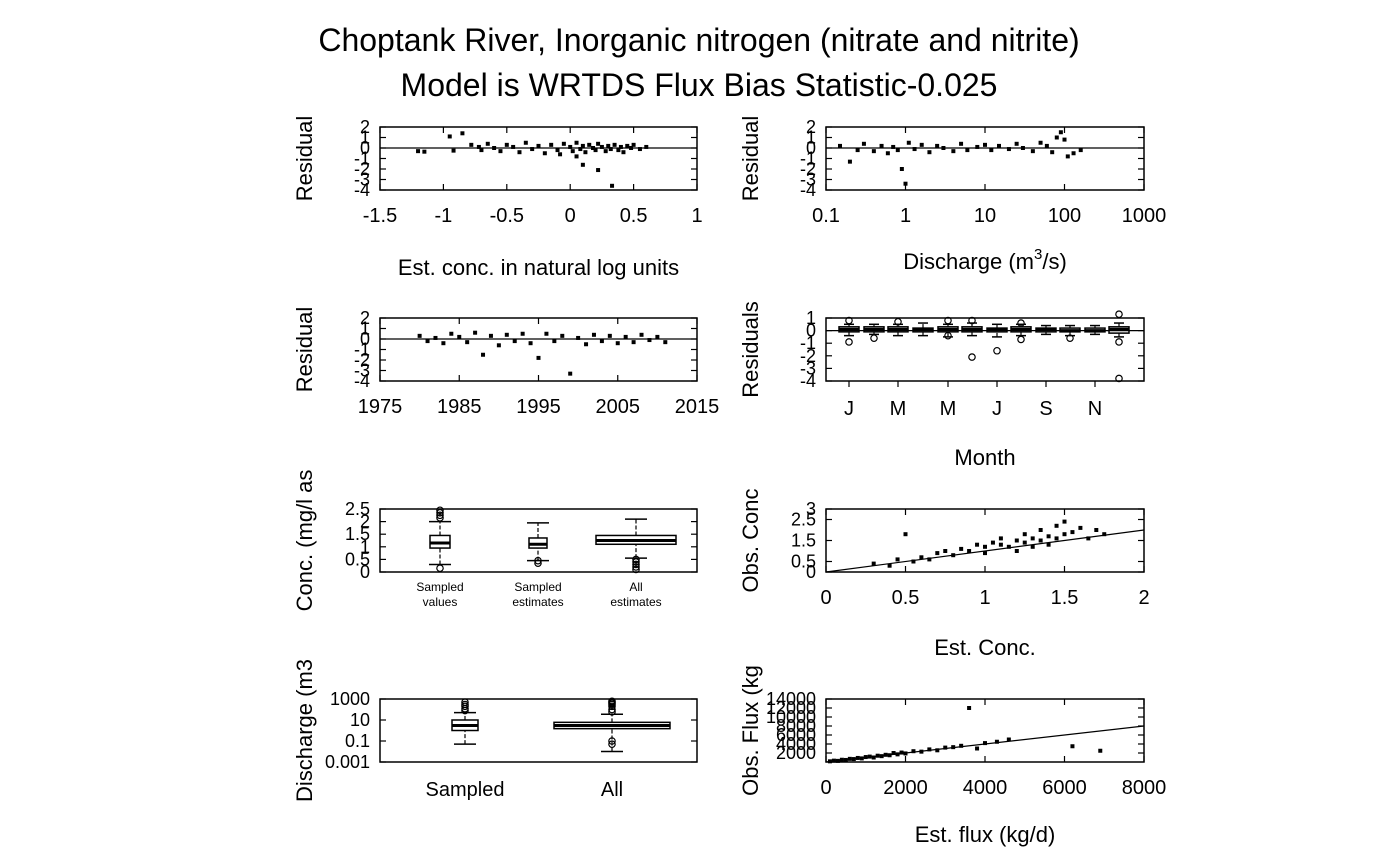 This screenshot has height=865, width=1400. Describe the element at coordinates (1064, 788) in the screenshot. I see `x-tick-label: 6000` at that location.